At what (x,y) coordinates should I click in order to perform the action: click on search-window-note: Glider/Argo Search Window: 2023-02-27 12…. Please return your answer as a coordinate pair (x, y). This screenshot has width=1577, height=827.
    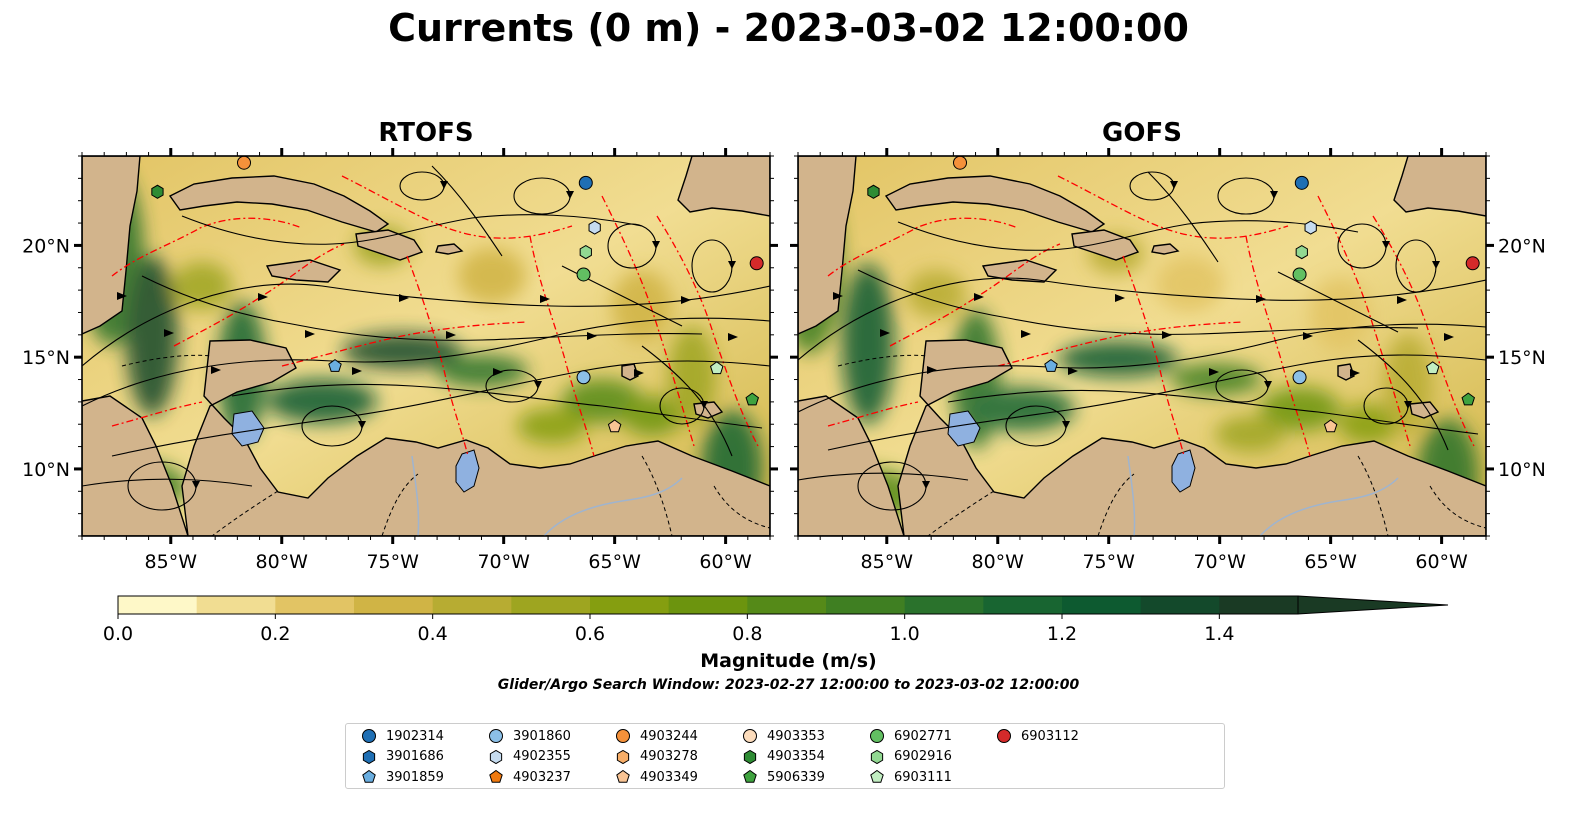
    Looking at the image, I should click on (788, 685).